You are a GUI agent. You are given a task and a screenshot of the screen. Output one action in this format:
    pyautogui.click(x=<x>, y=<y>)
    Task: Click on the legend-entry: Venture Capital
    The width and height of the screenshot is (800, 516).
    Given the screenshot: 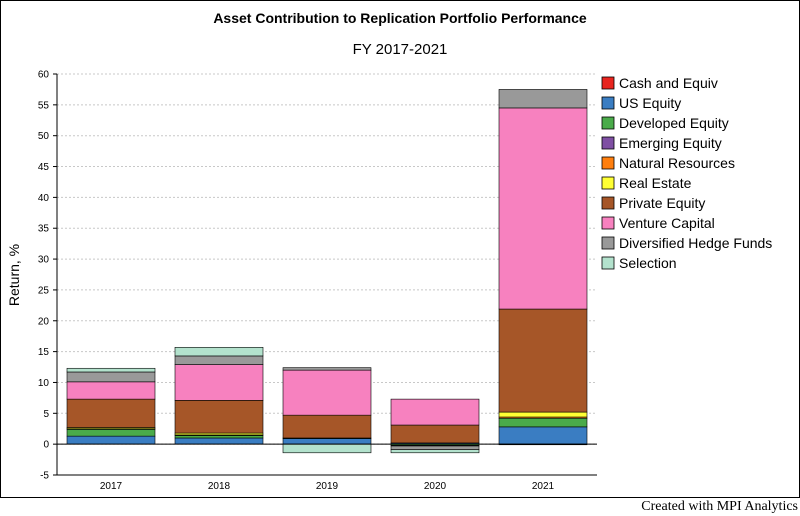 What is the action you would take?
    pyautogui.click(x=667, y=223)
    